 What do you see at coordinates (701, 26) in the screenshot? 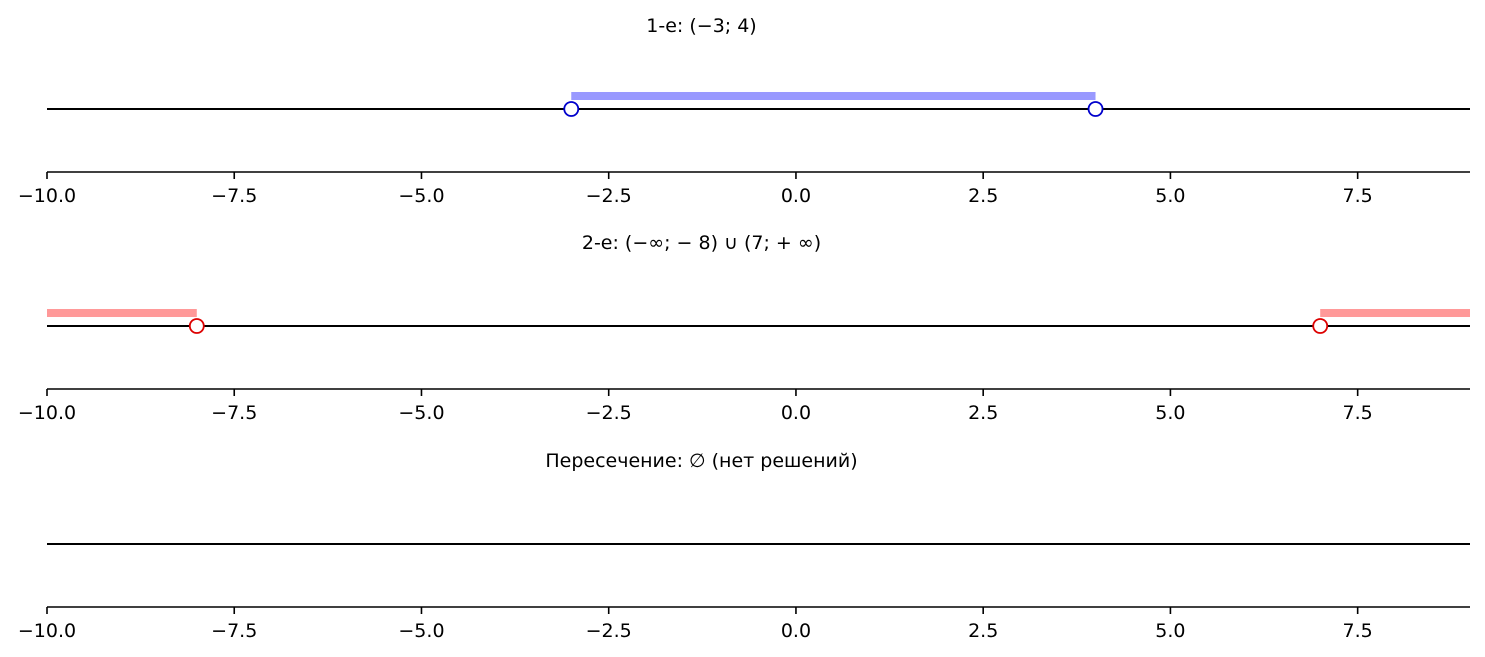
I see `panel-title: 1-е: (−3; 4)` at bounding box center [701, 26].